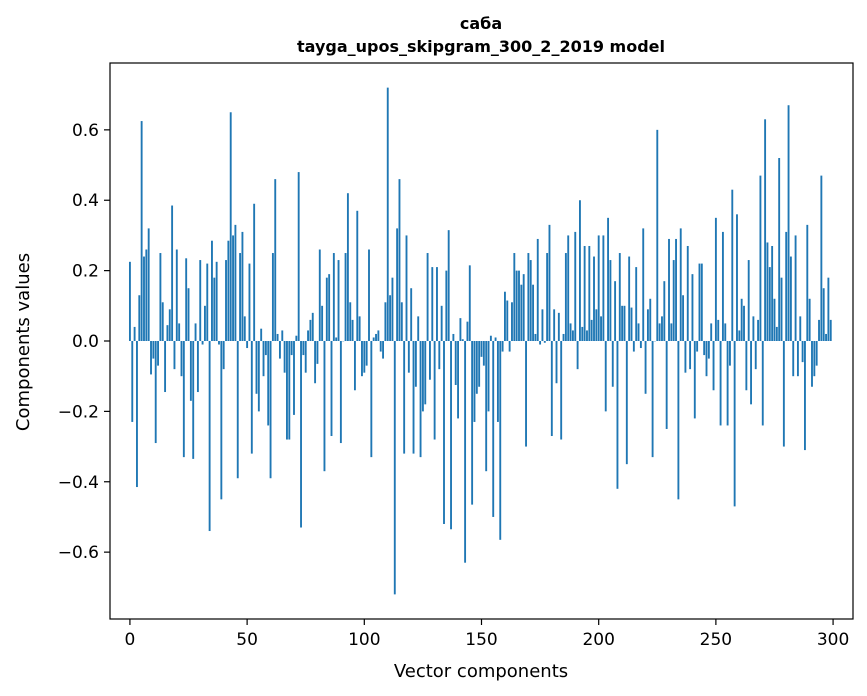 Image resolution: width=867 pixels, height=696 pixels. Describe the element at coordinates (85, 272) in the screenshot. I see `y-tick-label: 0.2` at that location.